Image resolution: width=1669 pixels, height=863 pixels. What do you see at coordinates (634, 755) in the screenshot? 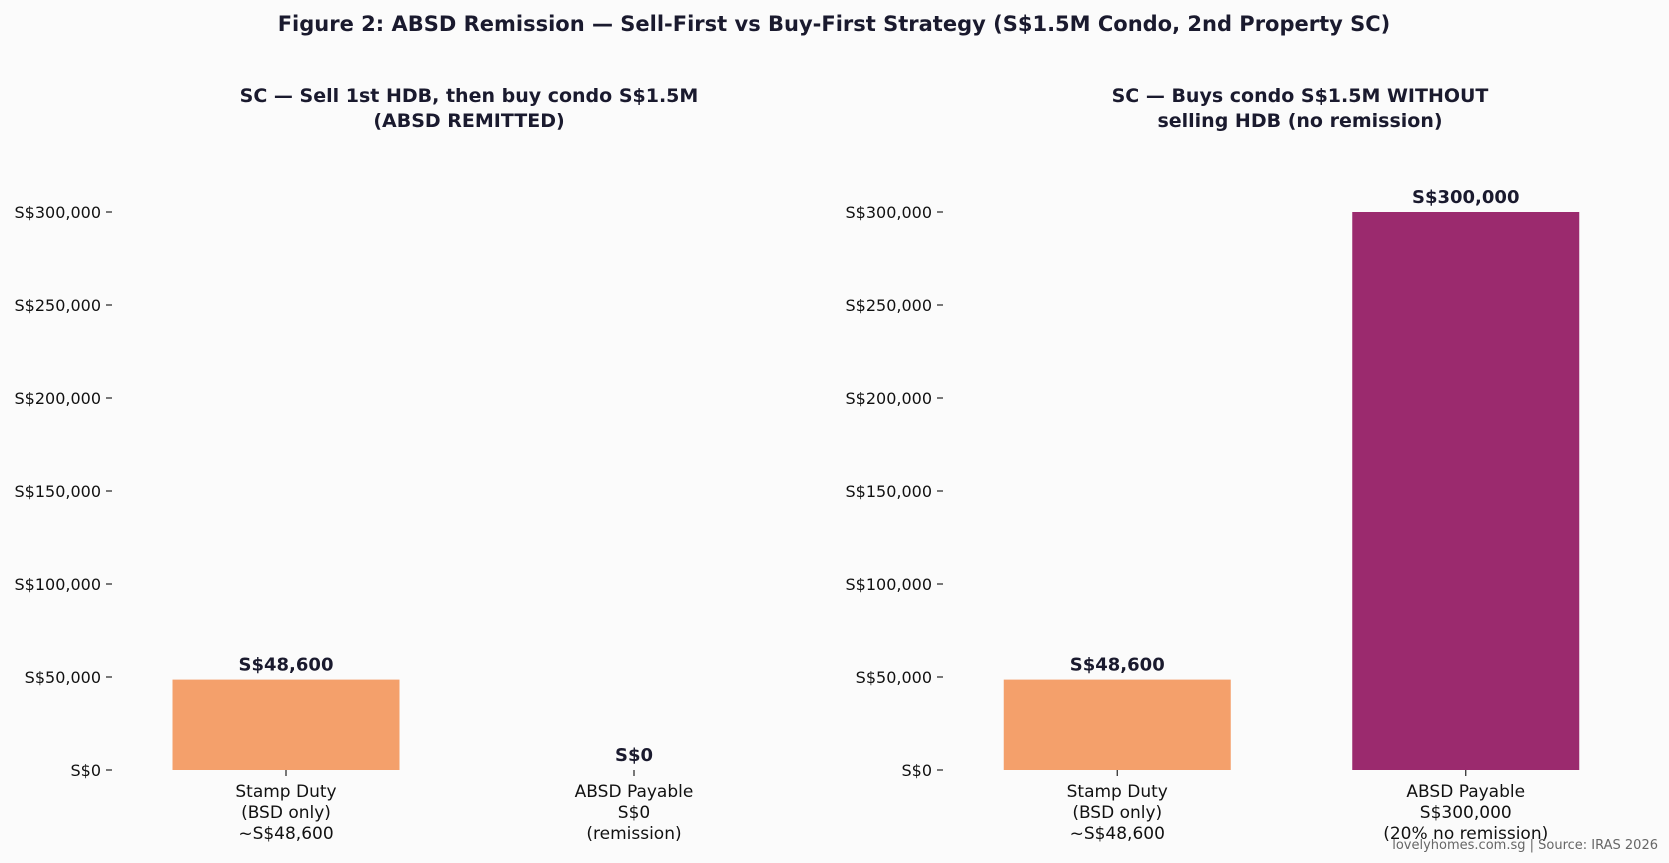
I see `bar-value-label: S$0` at bounding box center [634, 755].